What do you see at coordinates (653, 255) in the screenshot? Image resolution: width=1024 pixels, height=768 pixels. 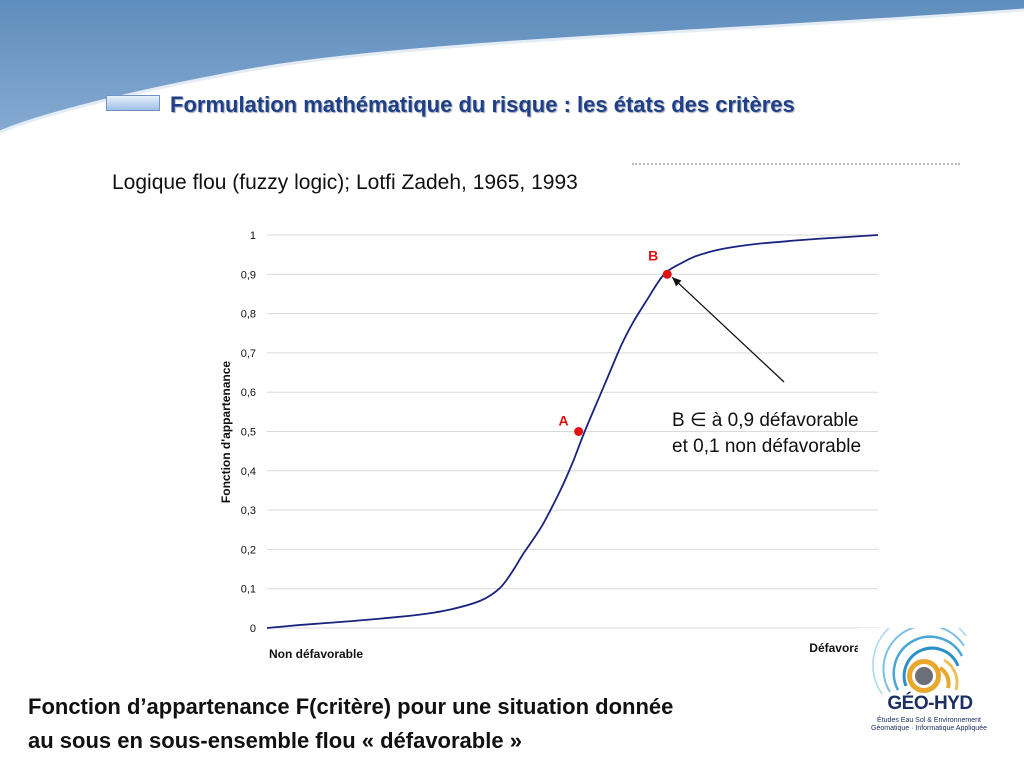 I see `point-b-label: B` at bounding box center [653, 255].